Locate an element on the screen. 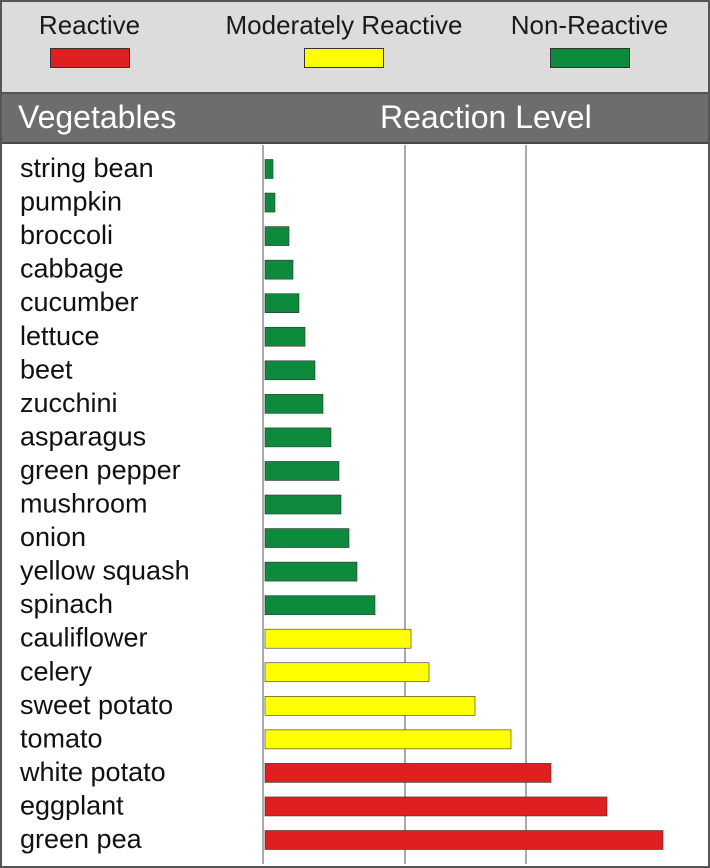  category-label: tomato is located at coordinates (61, 738).